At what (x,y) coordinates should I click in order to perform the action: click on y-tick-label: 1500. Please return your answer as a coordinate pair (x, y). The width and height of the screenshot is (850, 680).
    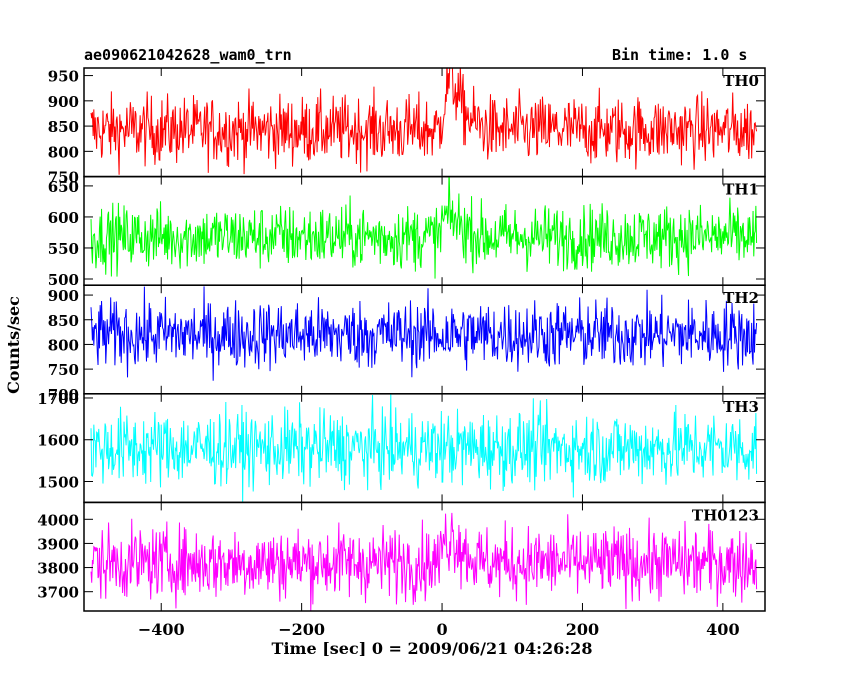
    Looking at the image, I should click on (58, 483).